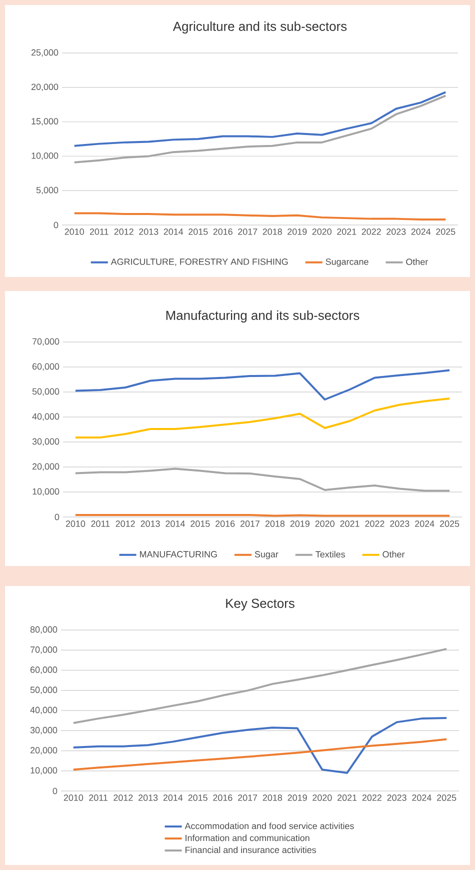  What do you see at coordinates (330, 554) in the screenshot?
I see `legend-label: Textiles` at bounding box center [330, 554].